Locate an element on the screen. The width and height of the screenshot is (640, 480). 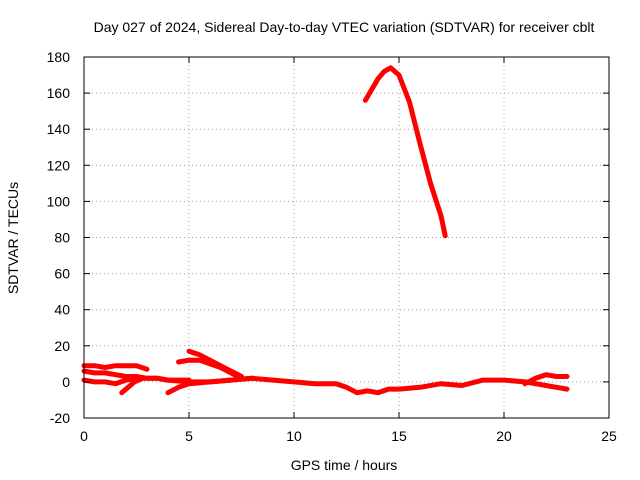
y-tick-label: 20 is located at coordinates (62, 346).